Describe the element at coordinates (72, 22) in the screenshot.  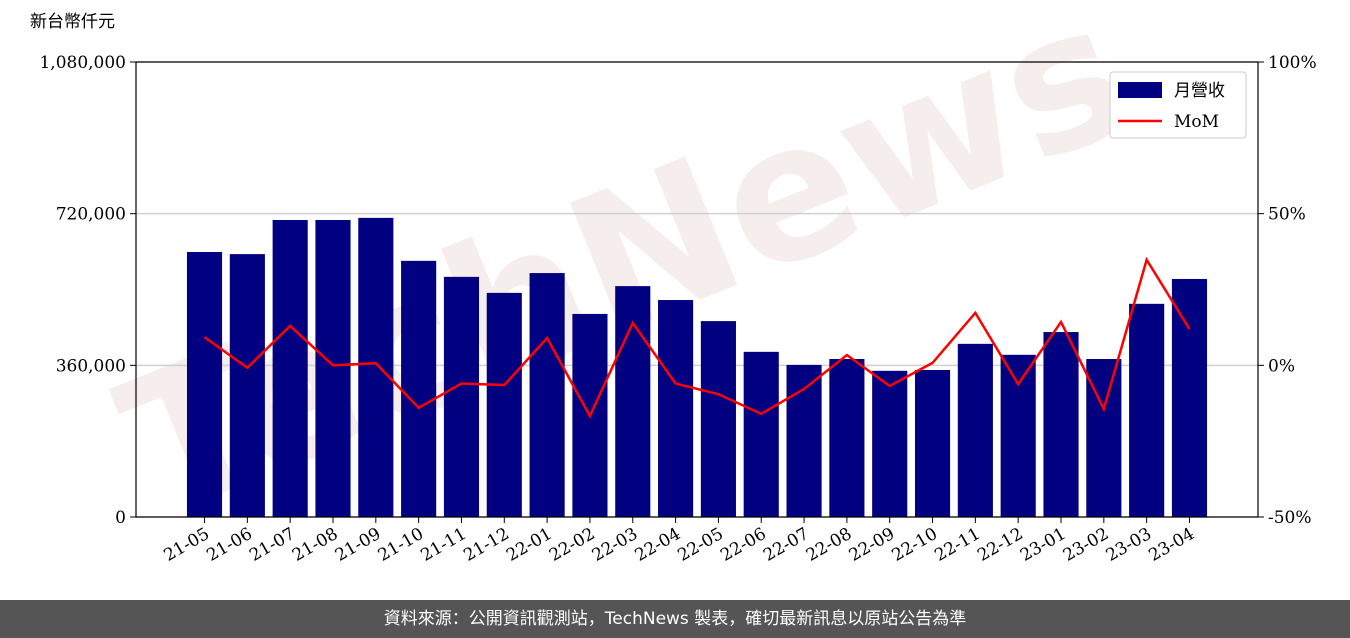
I see `y-axis-label: 新台幣仟元` at that location.